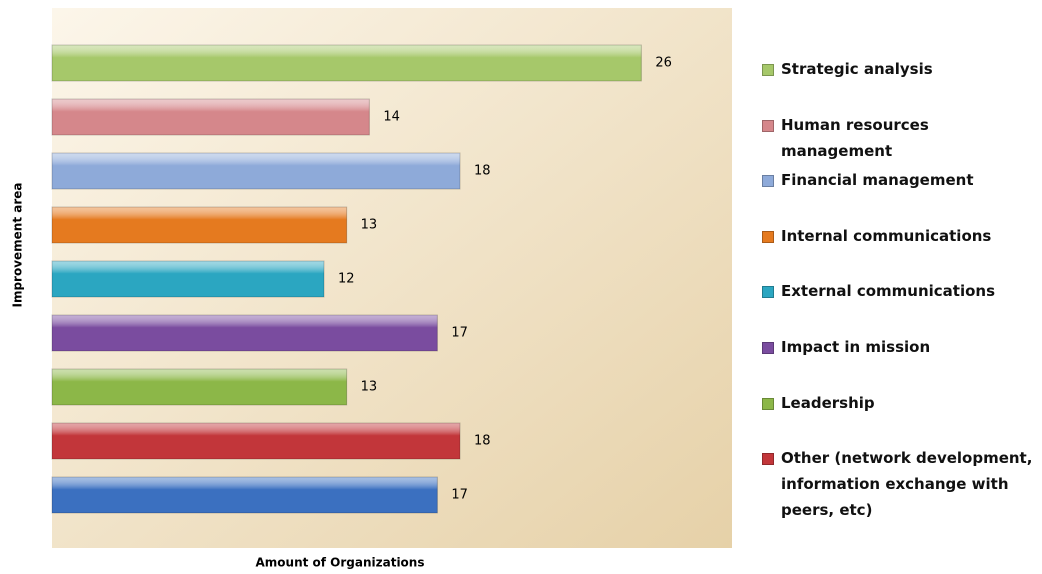 This screenshot has width=1042, height=574. What do you see at coordinates (391, 117) in the screenshot?
I see `value-label: 14` at bounding box center [391, 117].